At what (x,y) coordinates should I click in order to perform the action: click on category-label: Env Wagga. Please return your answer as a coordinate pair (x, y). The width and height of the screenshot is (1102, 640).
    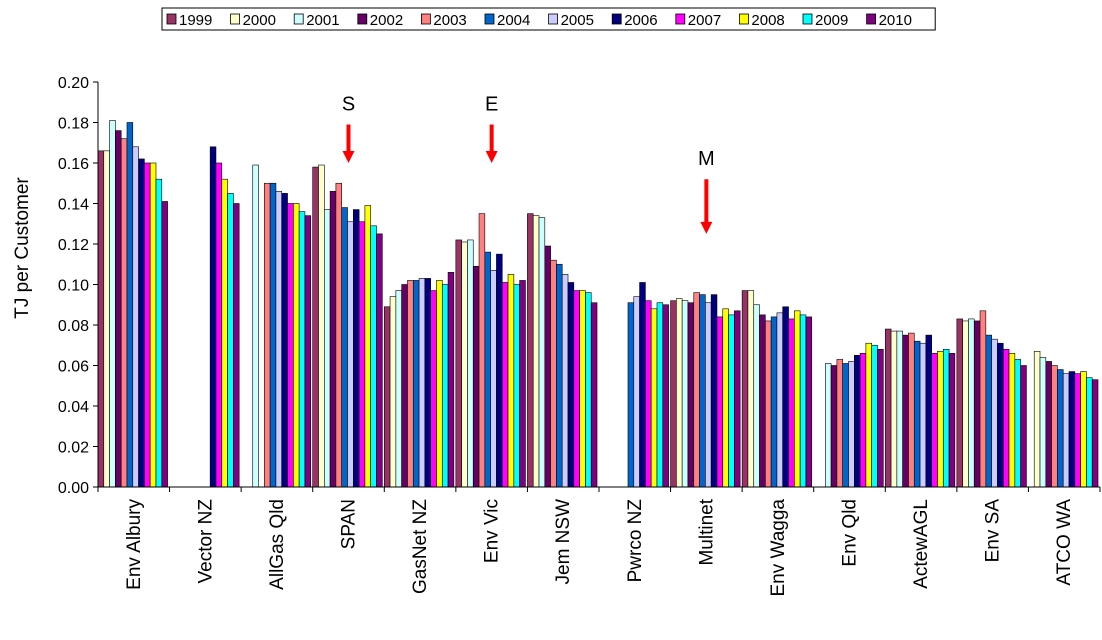
    Looking at the image, I should click on (778, 548).